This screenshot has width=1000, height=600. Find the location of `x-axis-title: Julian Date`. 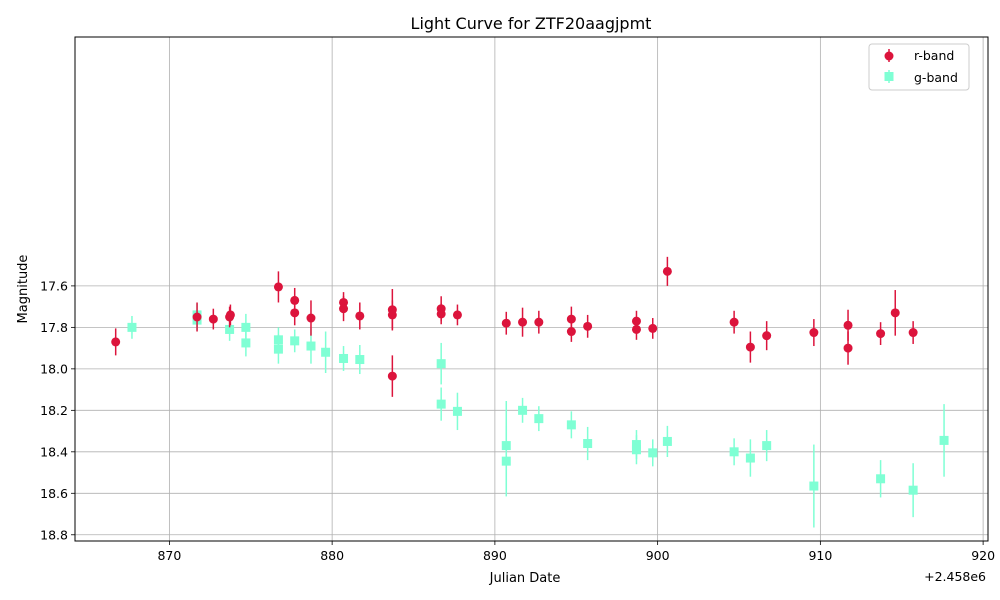

x-axis-title: Julian Date is located at coordinates (525, 578).